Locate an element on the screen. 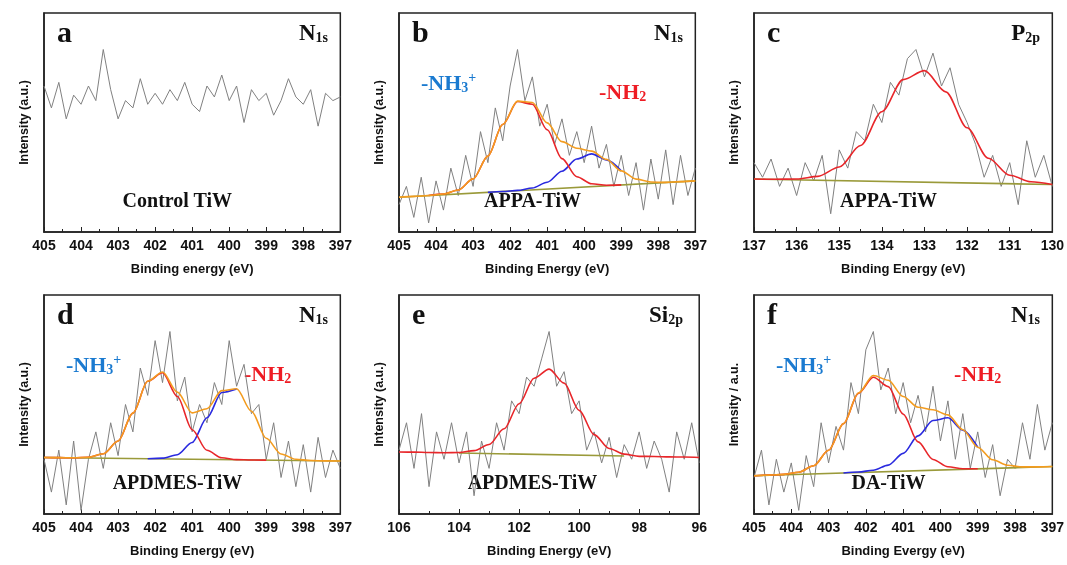 The width and height of the screenshot is (1067, 565). x-tick-label: 137 is located at coordinates (754, 245).